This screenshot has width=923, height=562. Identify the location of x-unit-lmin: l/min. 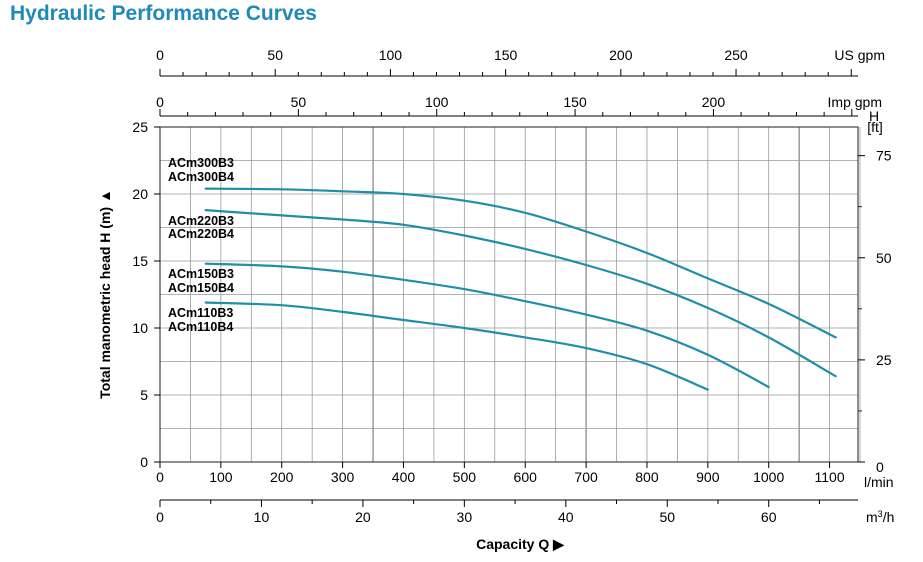
(879, 482).